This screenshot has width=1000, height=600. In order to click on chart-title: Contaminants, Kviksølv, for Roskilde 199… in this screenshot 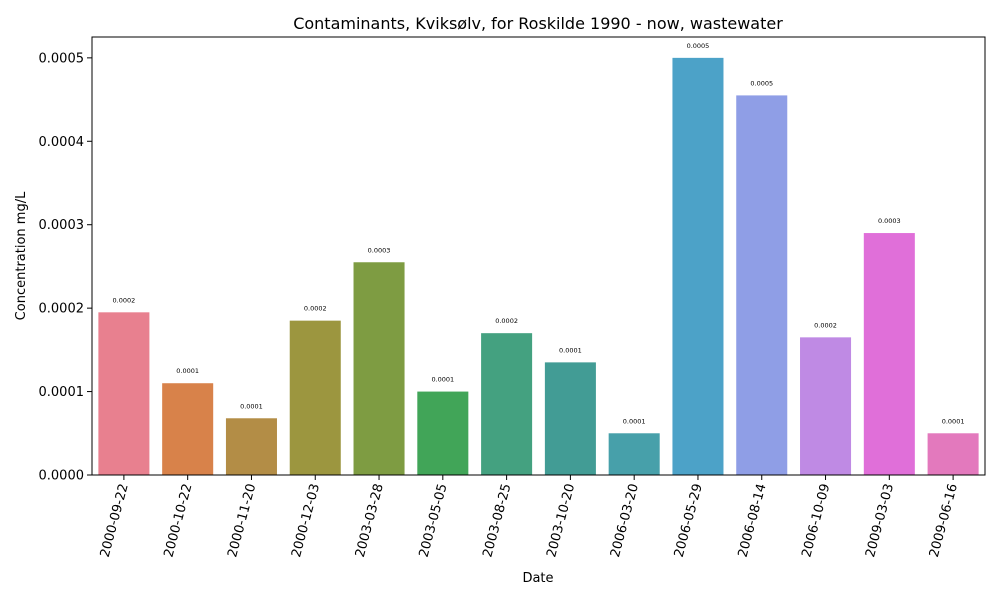, I will do `click(538, 23)`.